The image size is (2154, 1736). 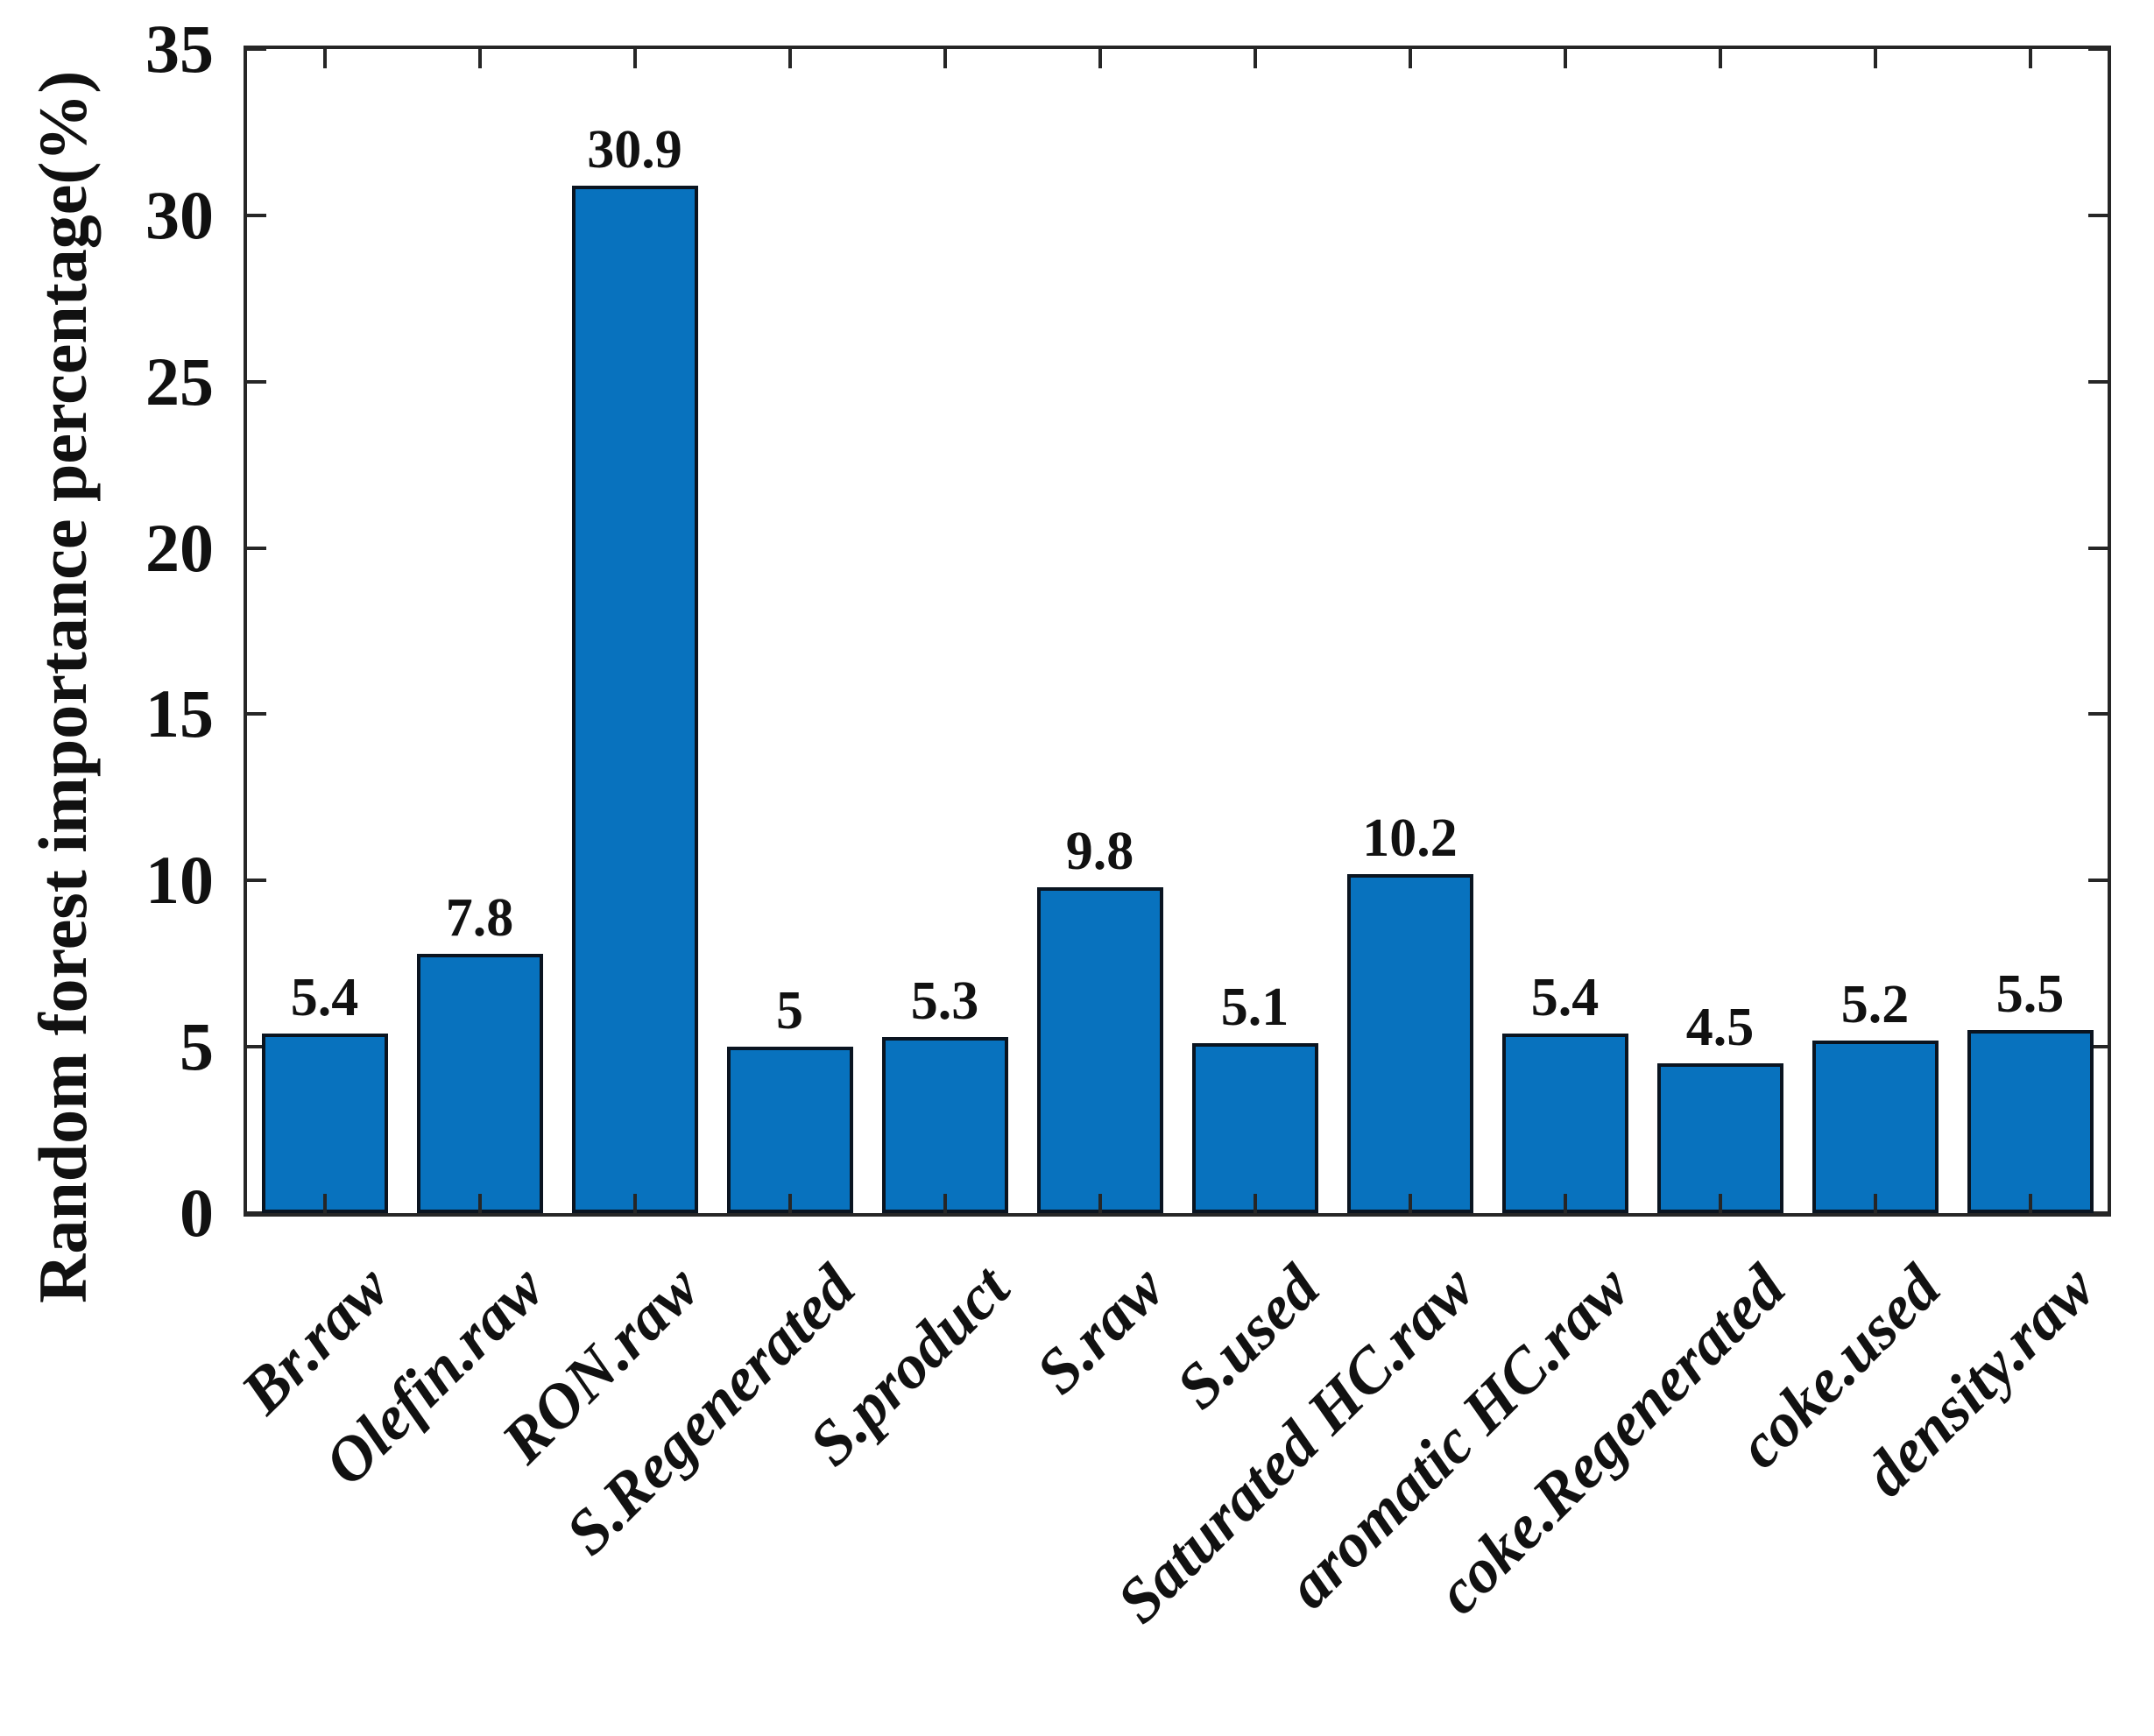 I want to click on bar-value-label: 5.2, so click(x=1875, y=1004).